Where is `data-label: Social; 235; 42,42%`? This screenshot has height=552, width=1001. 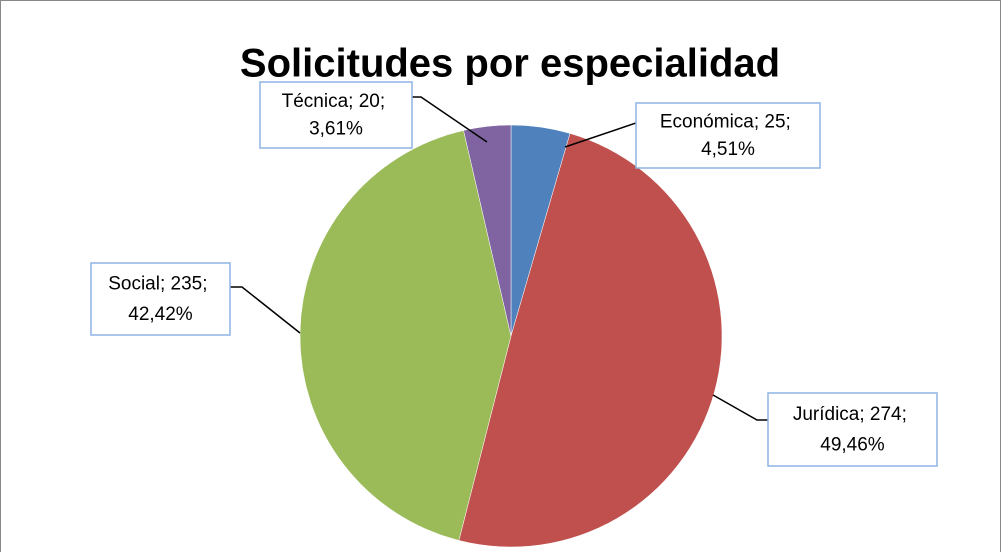
data-label: Social; 235; 42,42% is located at coordinates (160, 299).